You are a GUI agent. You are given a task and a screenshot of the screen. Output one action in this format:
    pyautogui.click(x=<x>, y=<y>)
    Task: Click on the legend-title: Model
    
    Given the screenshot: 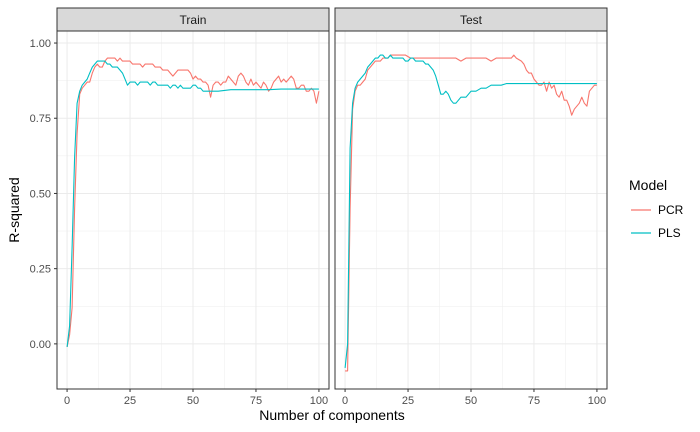 What is the action you would take?
    pyautogui.click(x=648, y=185)
    